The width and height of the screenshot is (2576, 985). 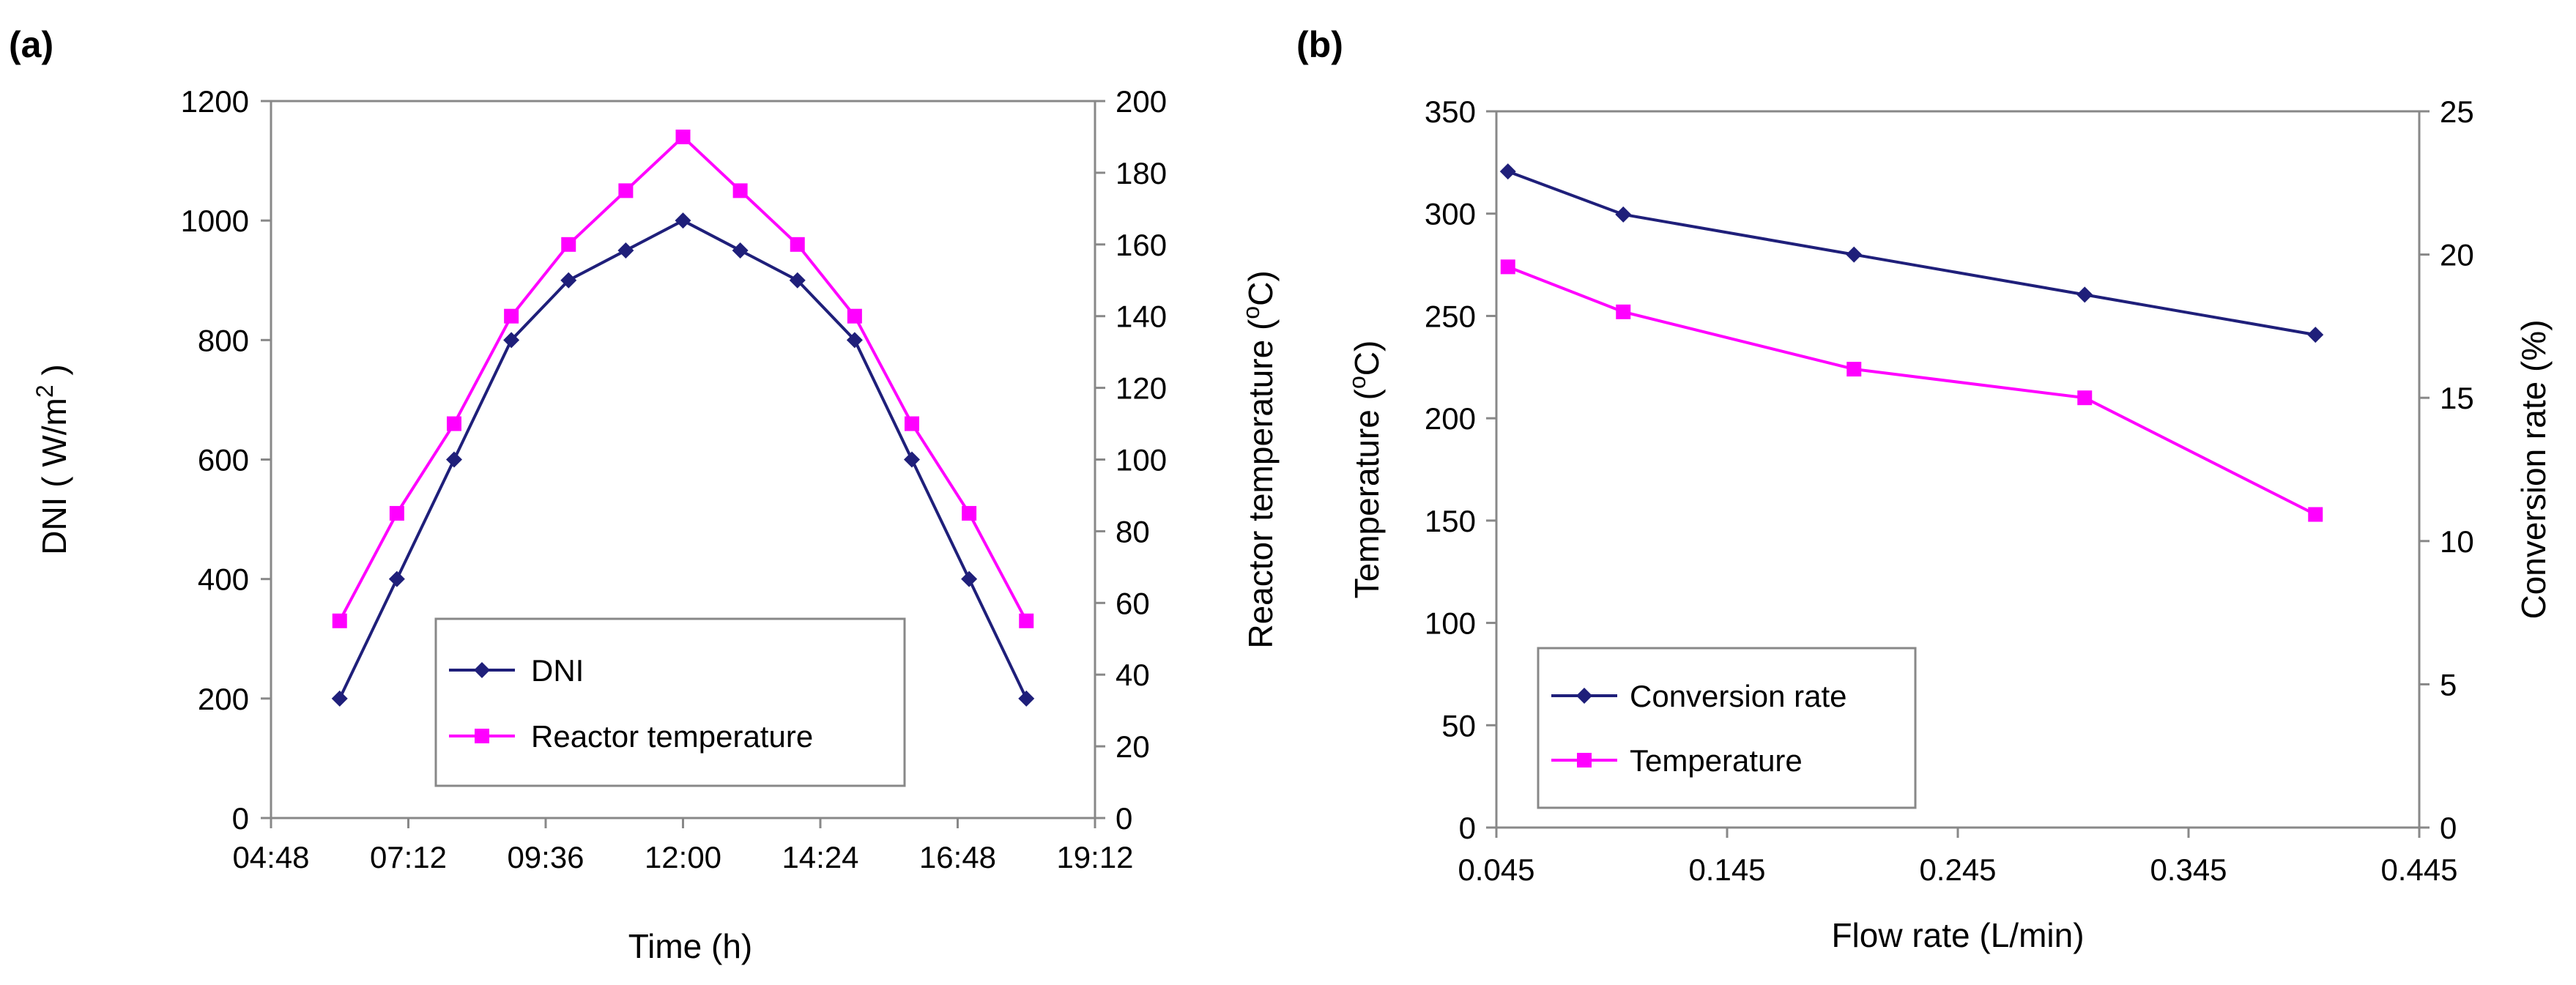 I want to click on x-tick-label-b: 0.445, so click(x=2418, y=869).